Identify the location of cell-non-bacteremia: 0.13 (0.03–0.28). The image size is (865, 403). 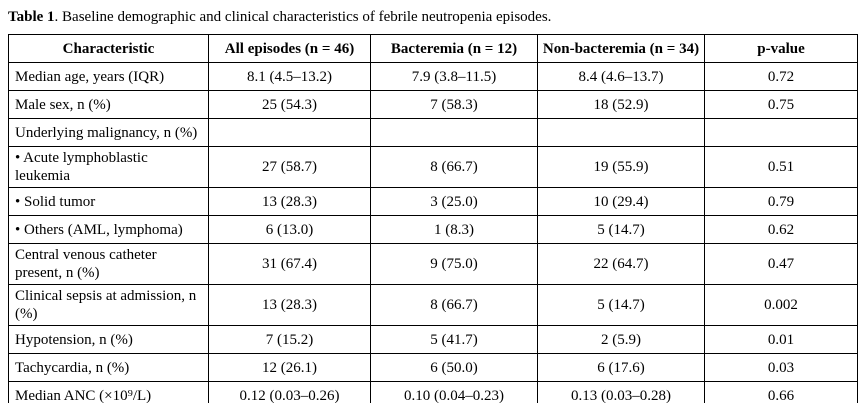
(621, 392).